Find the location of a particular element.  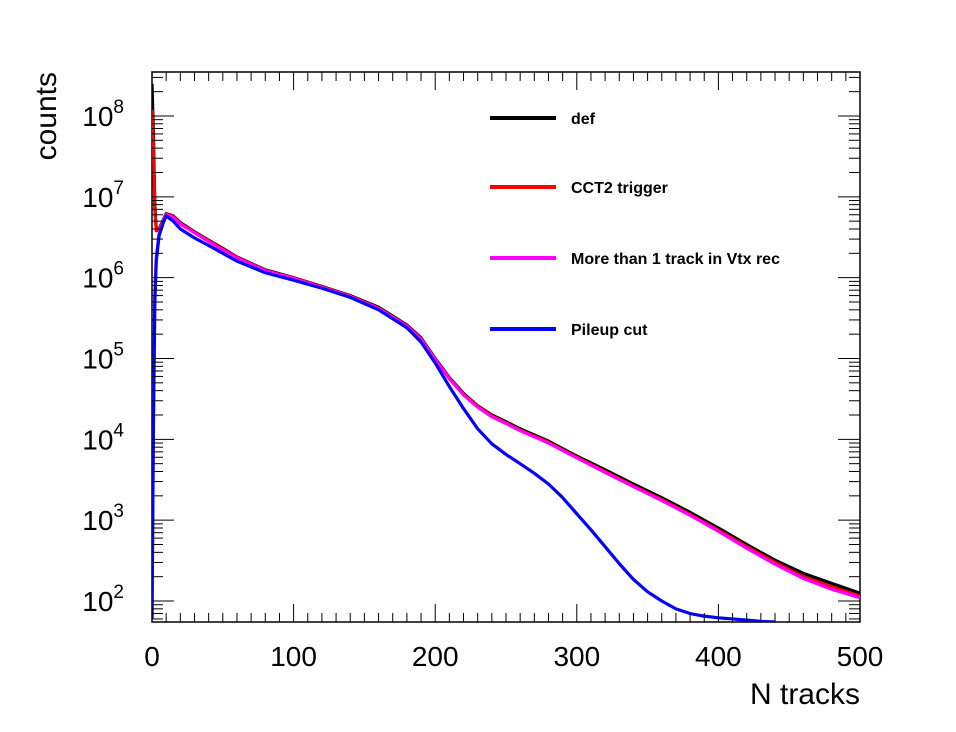

legend-label: More than 1 track in Vtx rec is located at coordinates (675, 259).